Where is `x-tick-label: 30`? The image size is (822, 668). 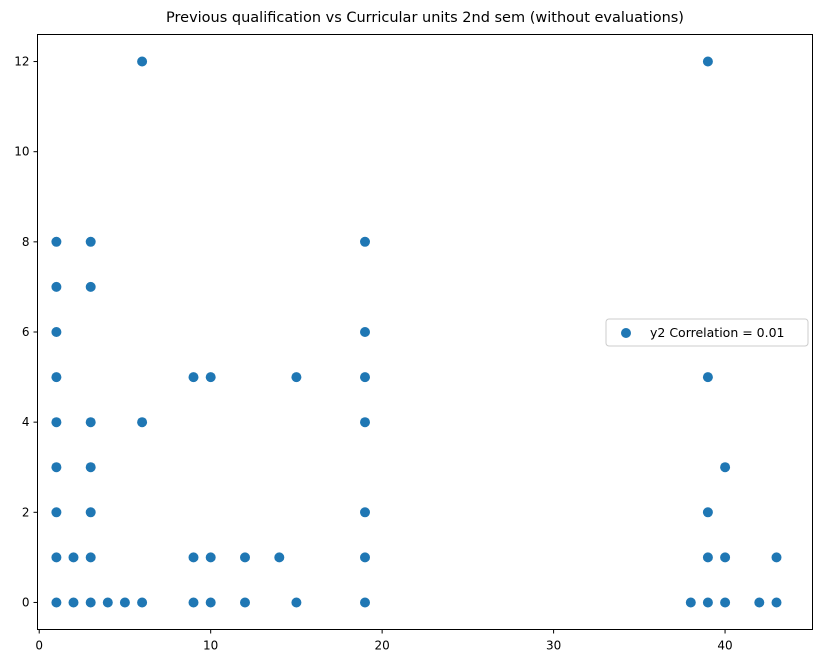
x-tick-label: 30 is located at coordinates (553, 646).